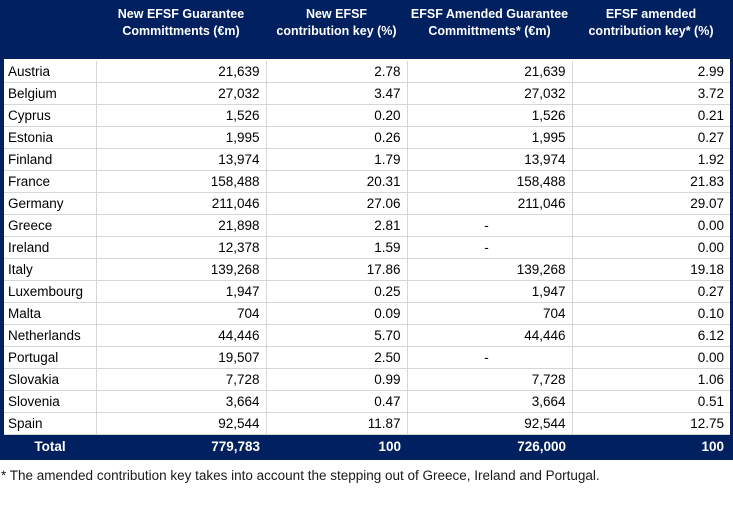  I want to click on country-cell: Greece, so click(50, 225).